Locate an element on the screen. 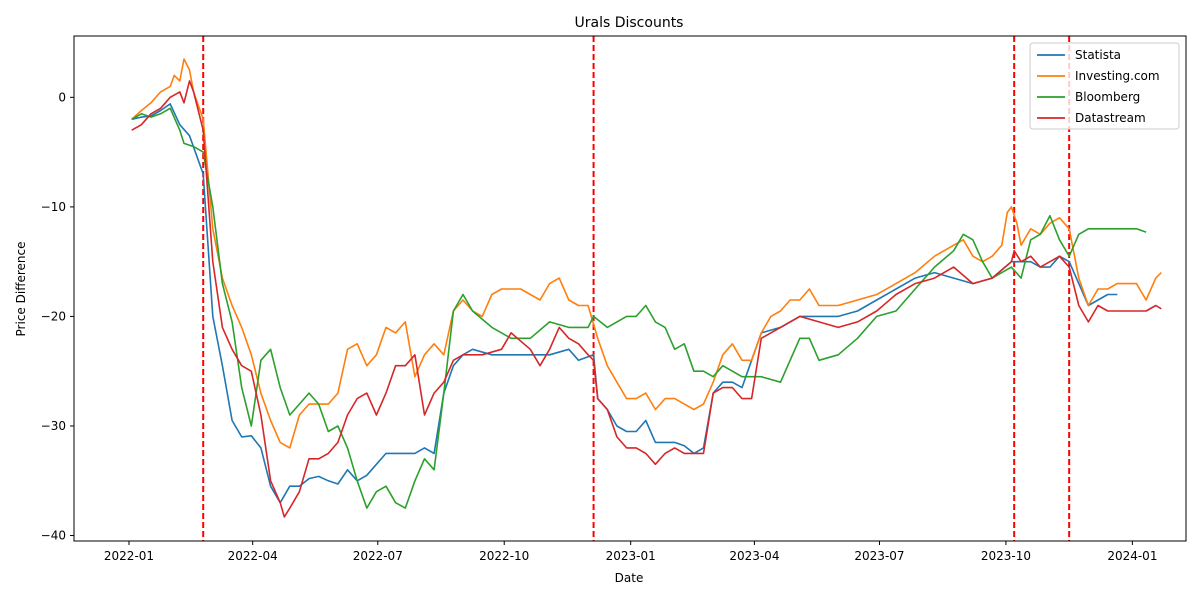 This screenshot has width=1200, height=600. x-tick-label-5: 2023-04 is located at coordinates (754, 556).